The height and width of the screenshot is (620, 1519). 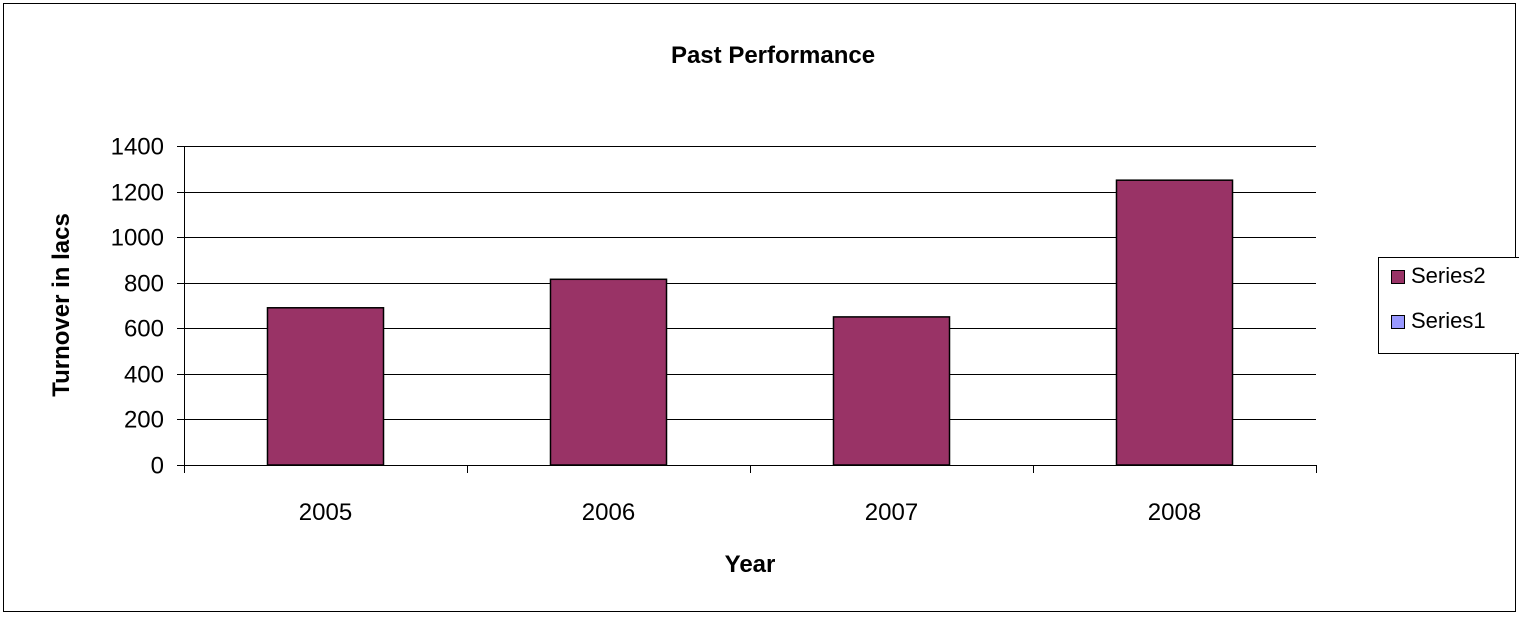 What do you see at coordinates (157, 466) in the screenshot?
I see `y-tick-label: 0` at bounding box center [157, 466].